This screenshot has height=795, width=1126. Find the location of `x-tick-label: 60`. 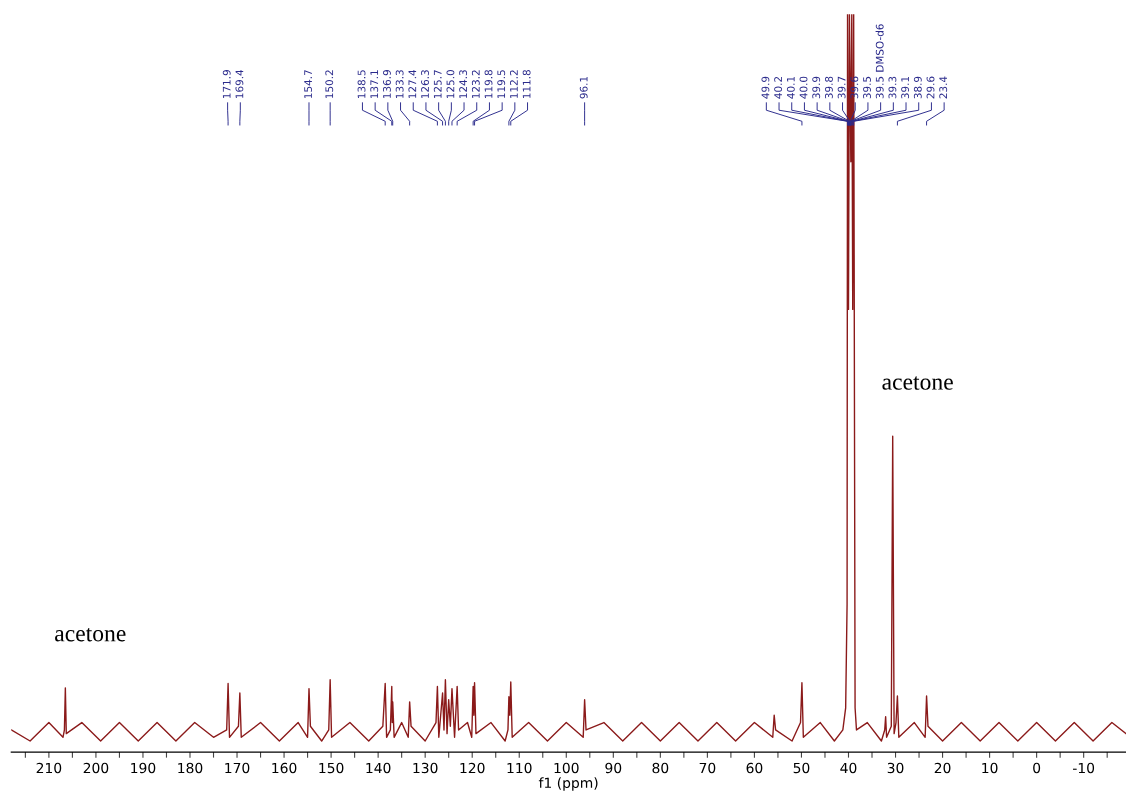

x-tick-label: 60 is located at coordinates (754, 768).